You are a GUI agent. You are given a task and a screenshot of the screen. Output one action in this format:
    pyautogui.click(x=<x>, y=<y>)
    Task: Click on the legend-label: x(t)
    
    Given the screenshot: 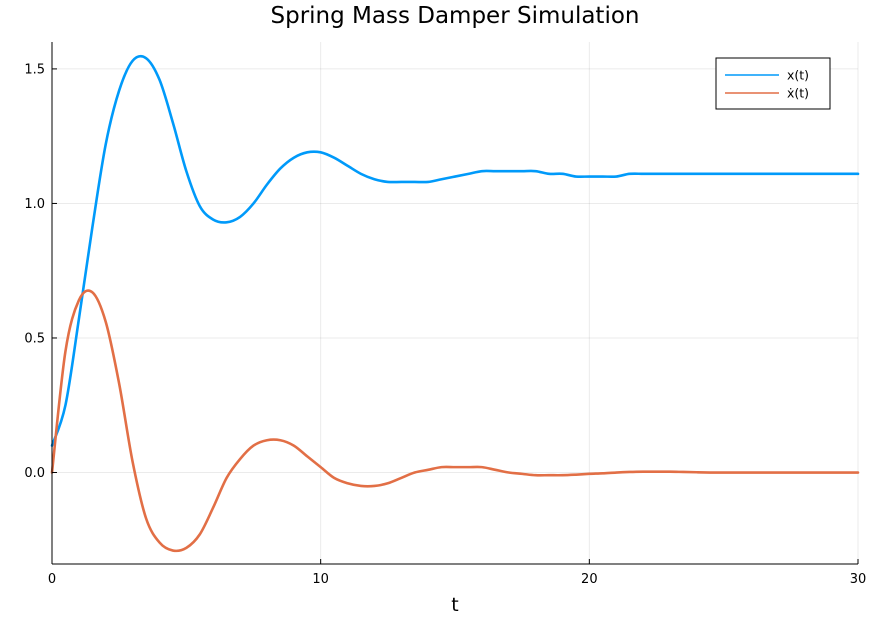 What is the action you would take?
    pyautogui.click(x=798, y=75)
    